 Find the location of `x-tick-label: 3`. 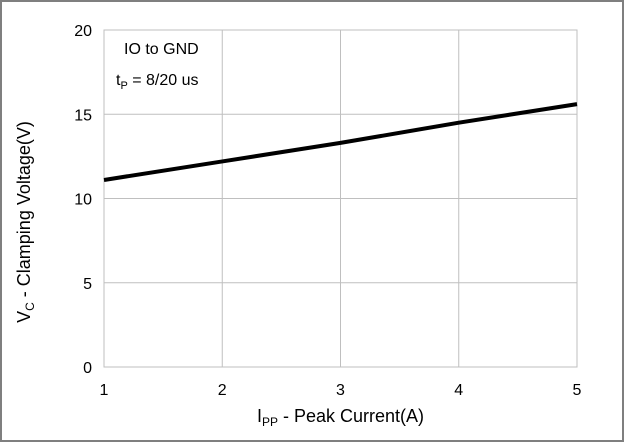

x-tick-label: 3 is located at coordinates (340, 390).